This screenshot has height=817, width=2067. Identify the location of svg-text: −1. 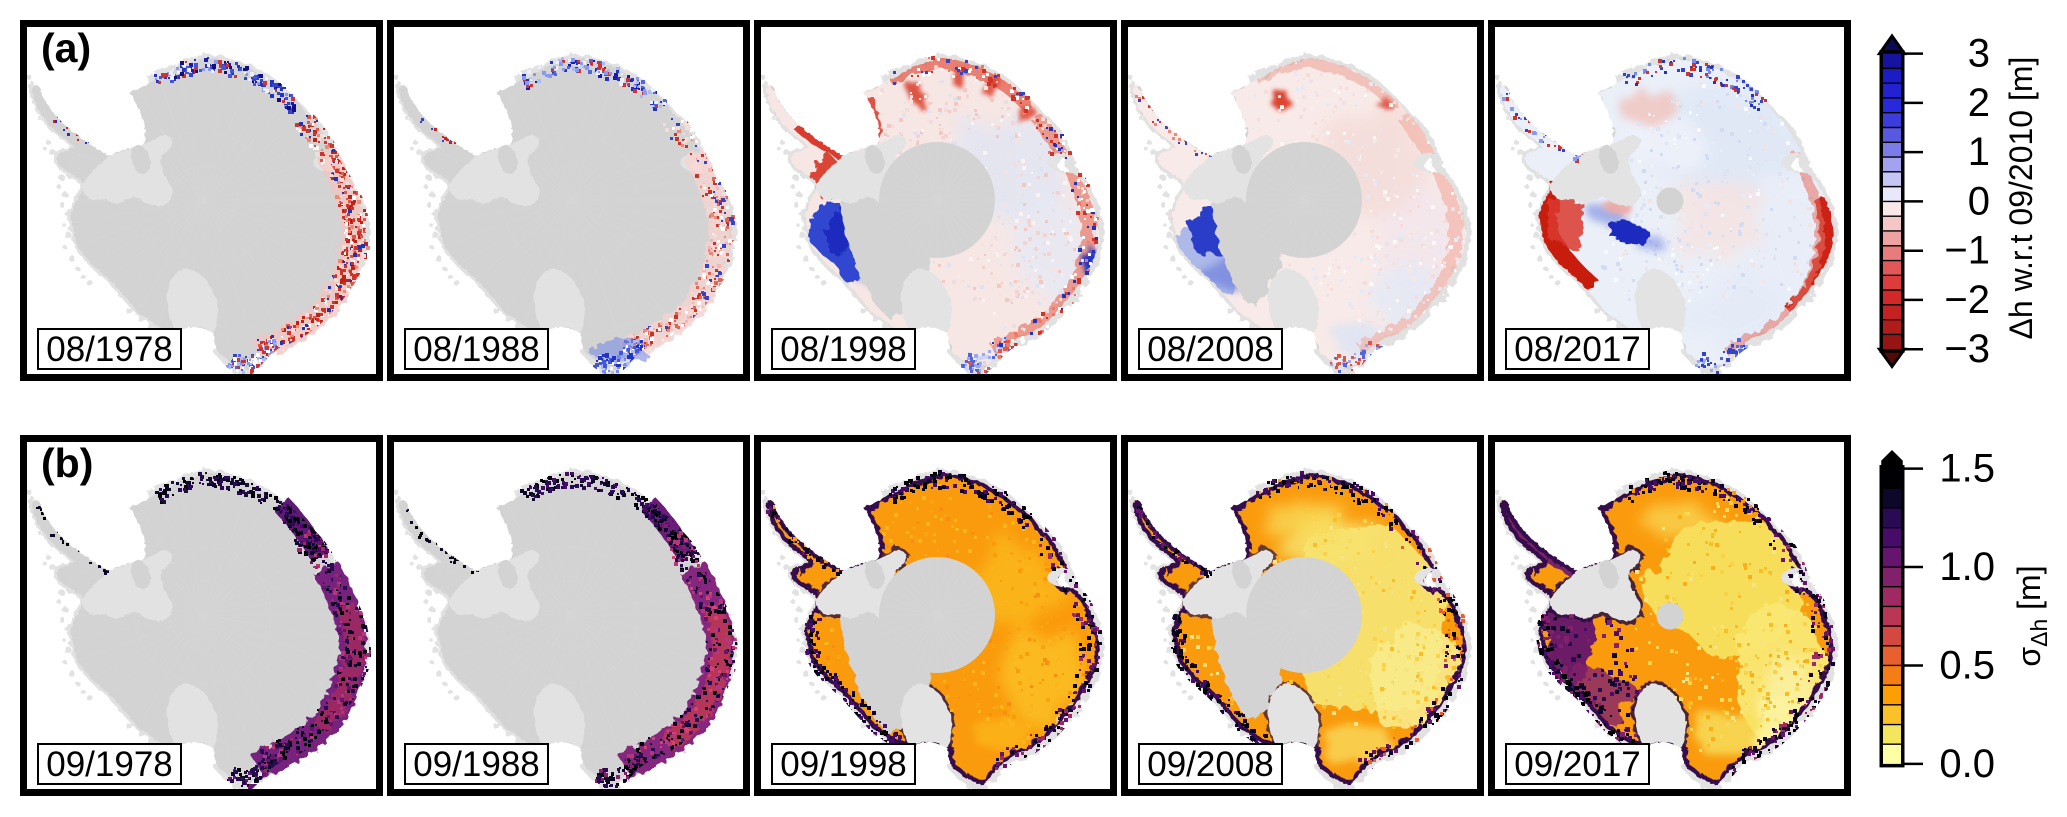
(1967, 251).